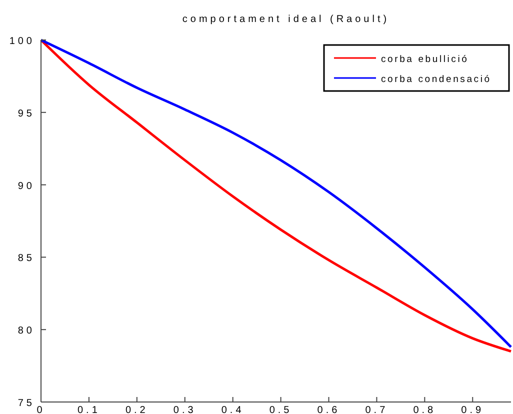 The image size is (513, 414). What do you see at coordinates (232, 409) in the screenshot?
I see `x-tick-label: 0.4` at bounding box center [232, 409].